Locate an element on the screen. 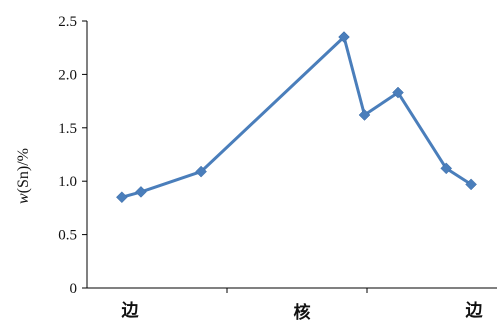  x-axis: 边核边 is located at coordinates (292, 303).